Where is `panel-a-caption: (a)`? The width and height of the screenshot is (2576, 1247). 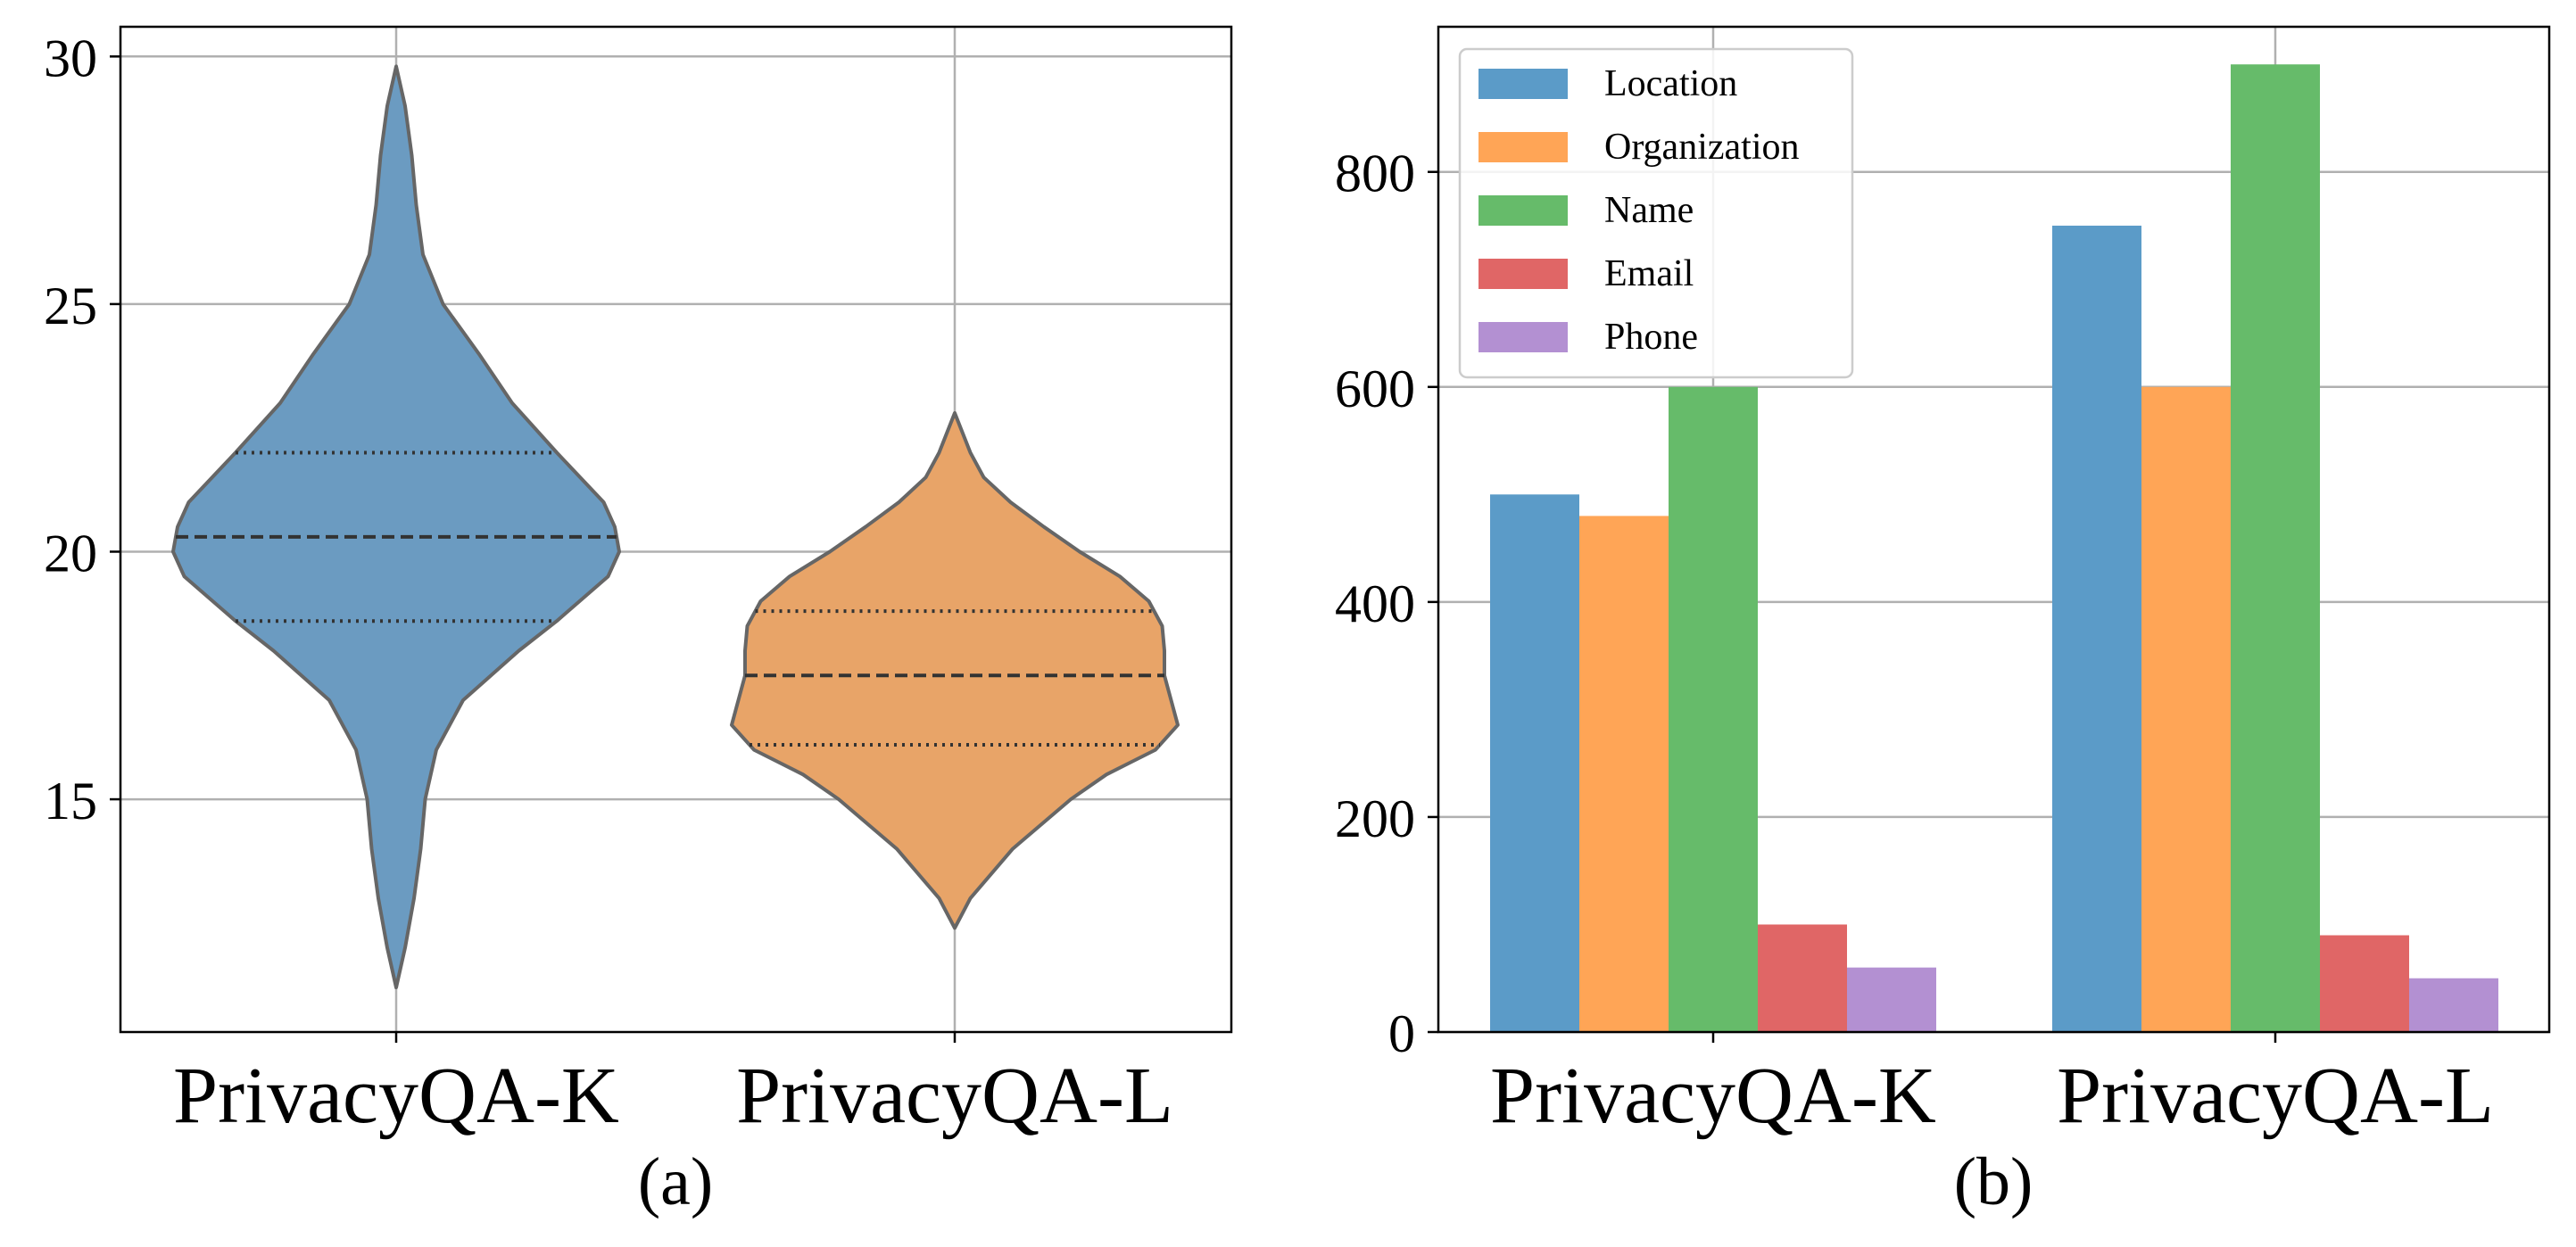
panel-a-caption: (a) is located at coordinates (675, 1181).